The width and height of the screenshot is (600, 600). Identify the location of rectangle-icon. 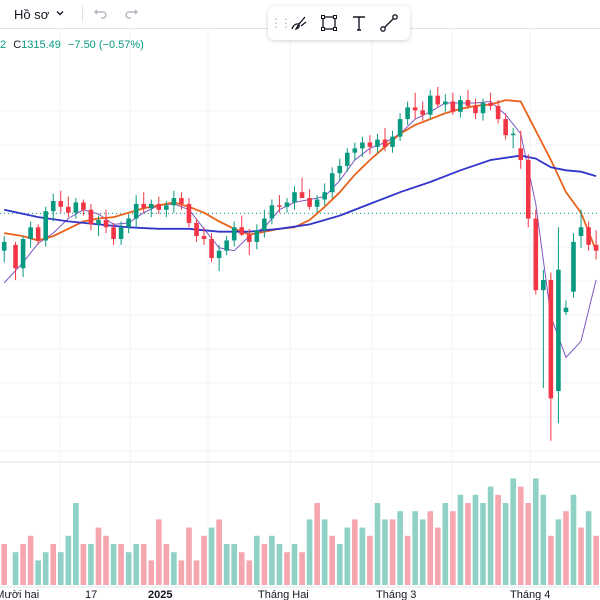
(329, 23).